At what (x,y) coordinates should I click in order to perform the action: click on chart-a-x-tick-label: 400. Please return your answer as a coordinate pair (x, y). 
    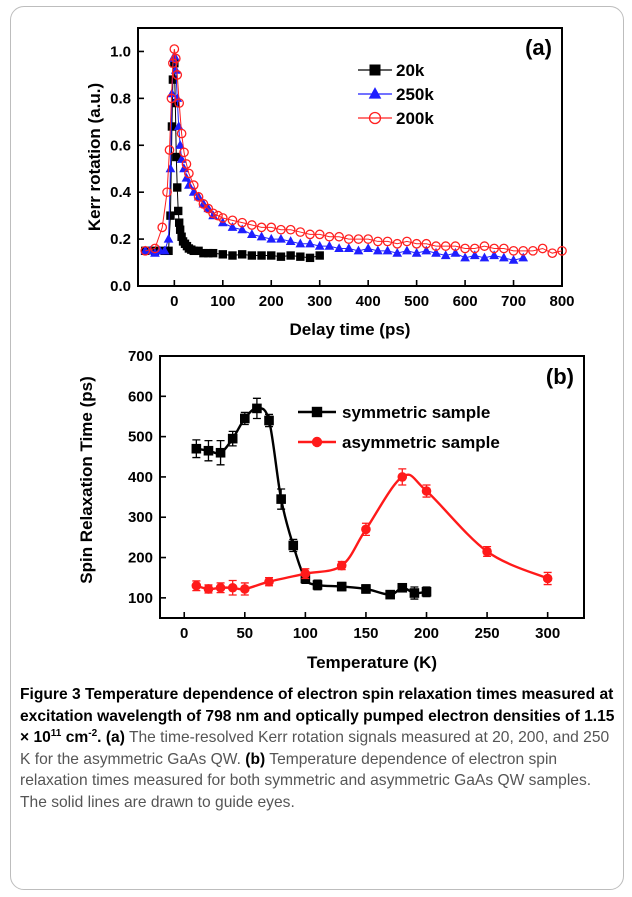
    Looking at the image, I should click on (368, 301).